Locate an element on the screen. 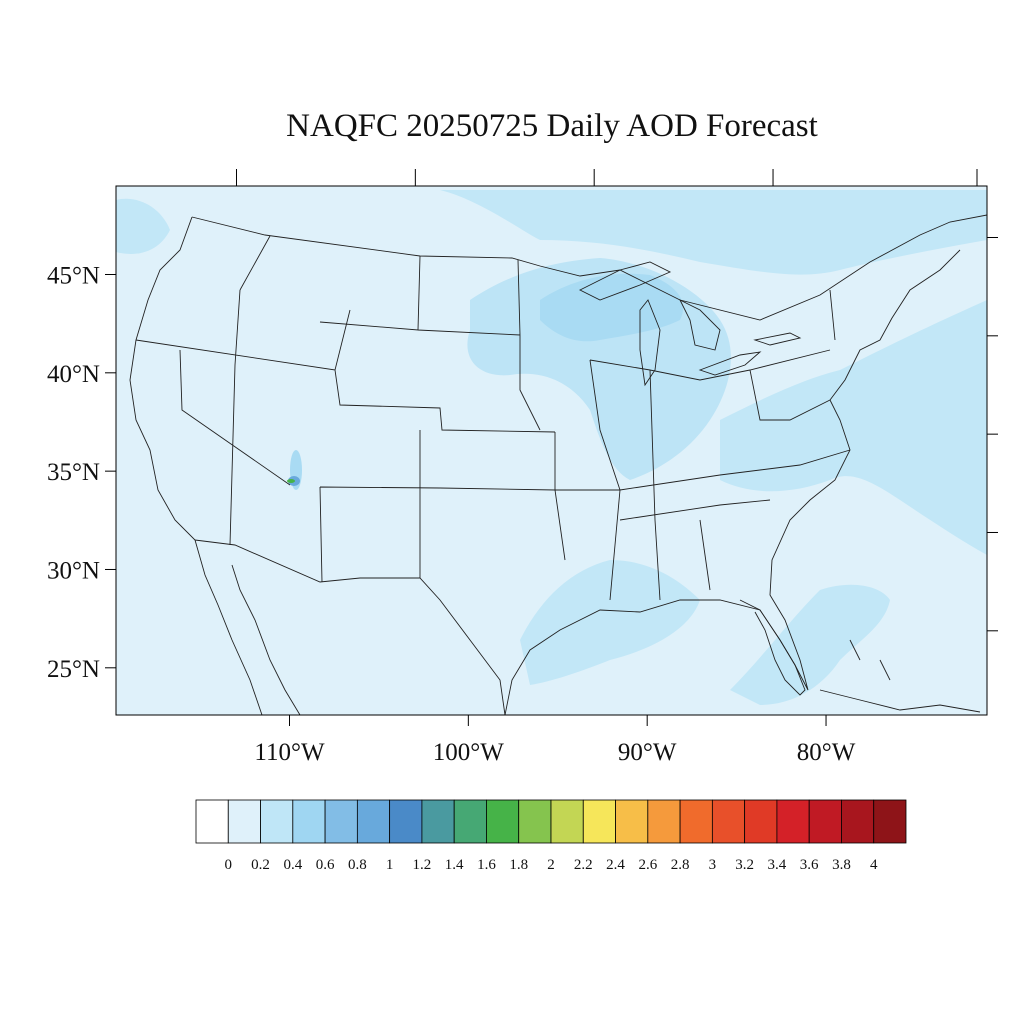  latitude-labels: 45°N 40°N 35°N 30°N 25°N is located at coordinates (73, 472).